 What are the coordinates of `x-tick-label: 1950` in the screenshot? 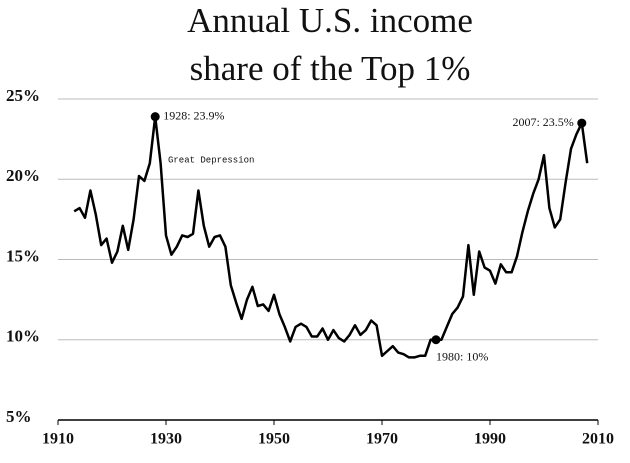 It's located at (274, 439).